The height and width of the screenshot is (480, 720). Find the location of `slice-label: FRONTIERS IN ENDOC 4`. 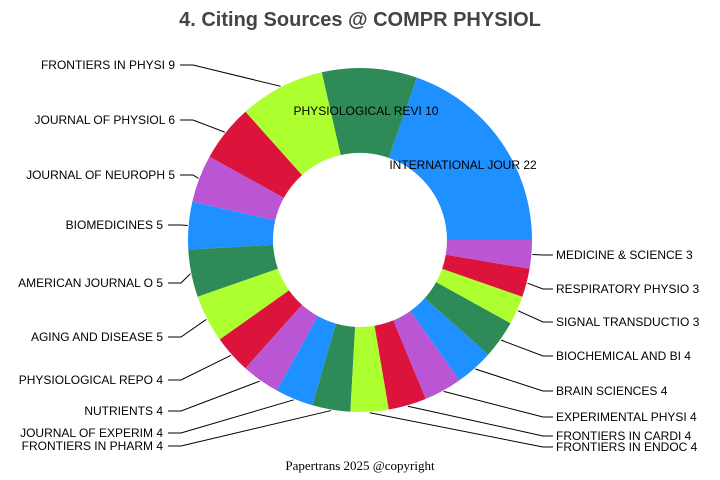

slice-label: FRONTIERS IN ENDOC 4 is located at coordinates (627, 447).